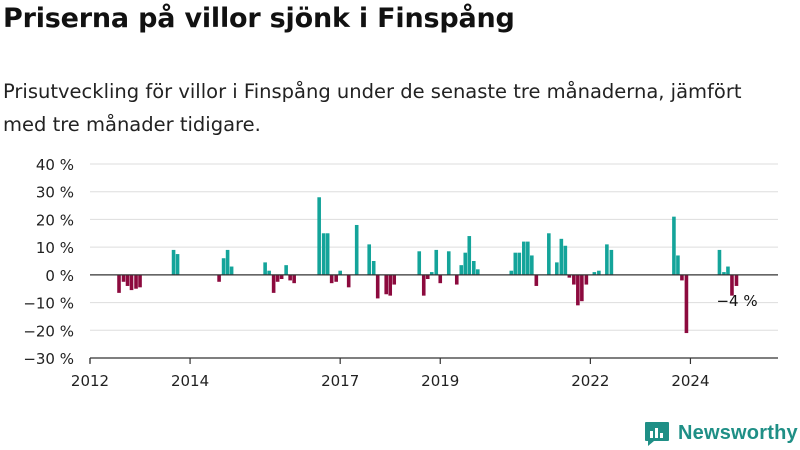 This screenshot has width=800, height=450. I want to click on y-tick-label: −30 %, so click(48, 359).